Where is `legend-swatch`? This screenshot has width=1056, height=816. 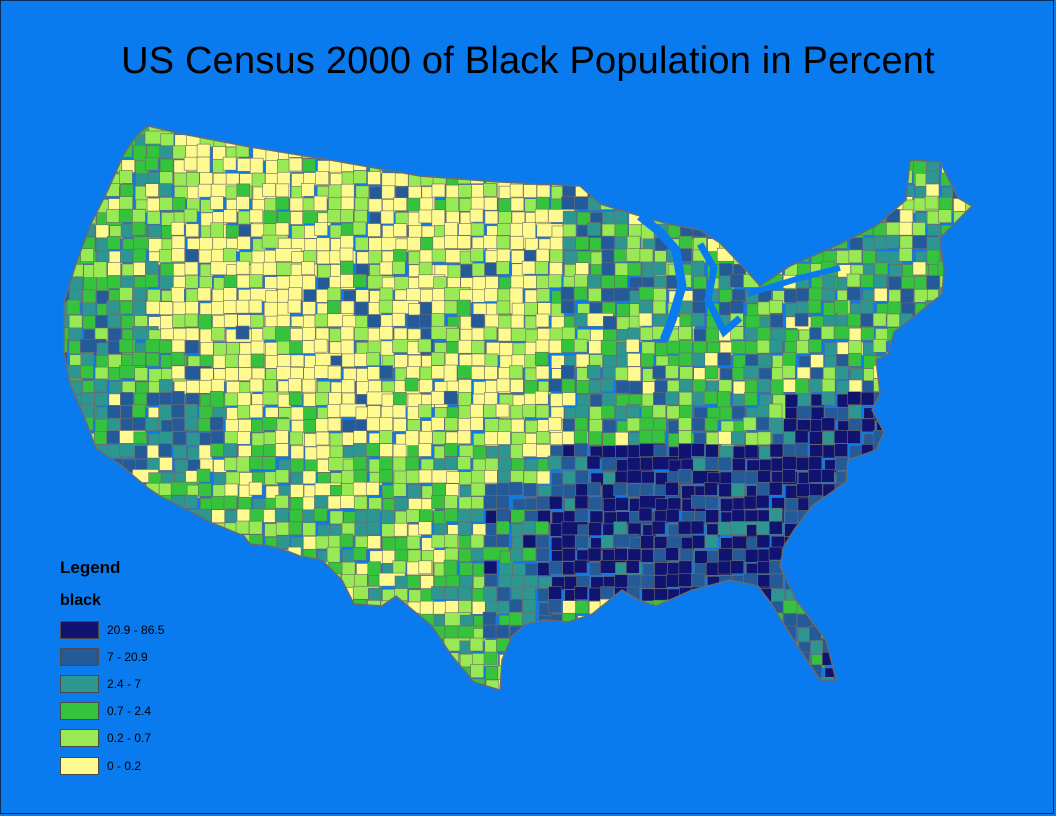
legend-swatch is located at coordinates (79, 765).